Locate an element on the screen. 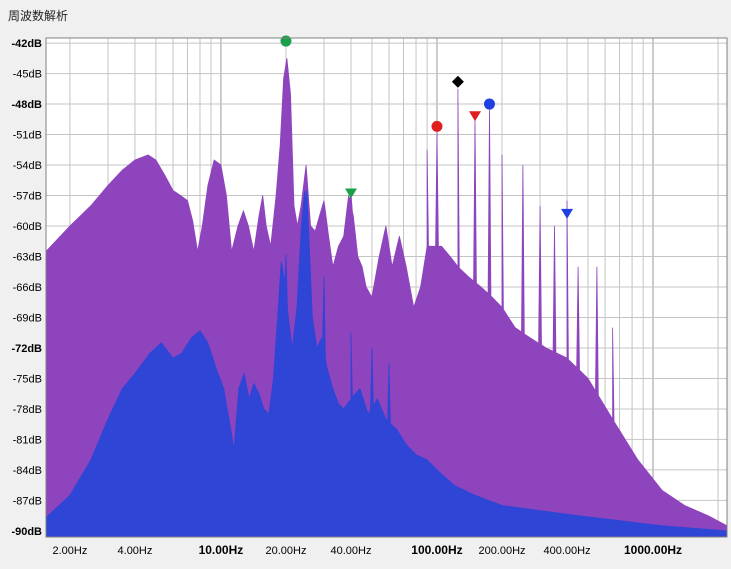 The image size is (731, 569). y-tick-label: -57dB is located at coordinates (27, 197).